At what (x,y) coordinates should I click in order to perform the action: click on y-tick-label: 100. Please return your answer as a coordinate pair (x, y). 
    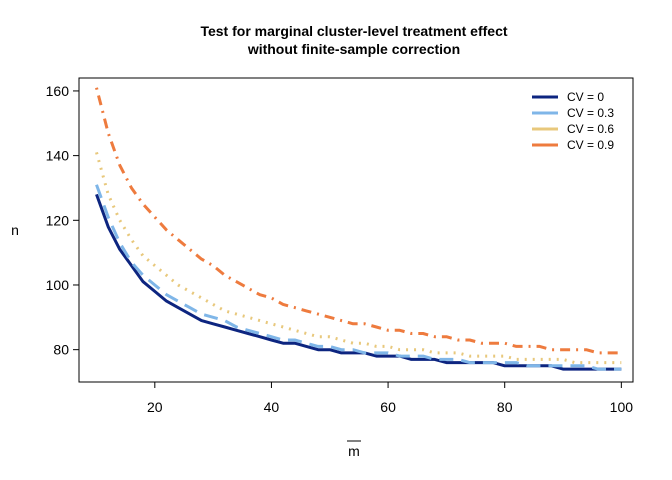
    Looking at the image, I should click on (58, 285).